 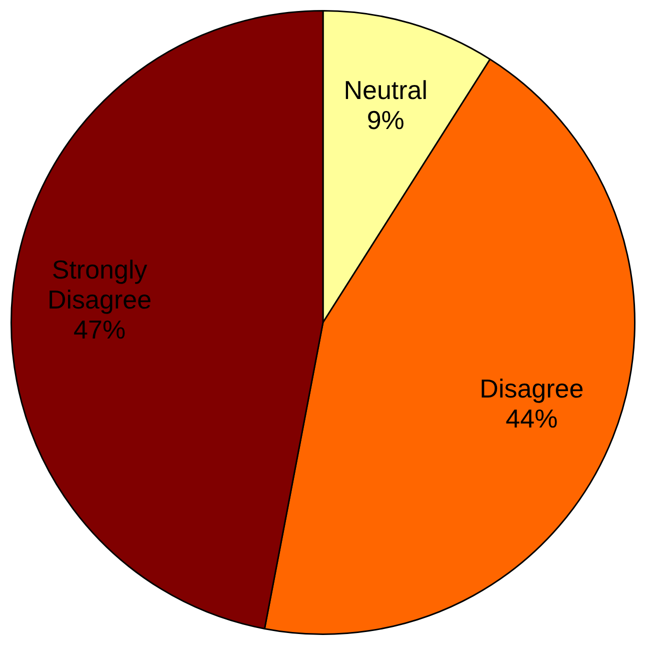 I want to click on slice-label: Neutral, so click(x=386, y=90).